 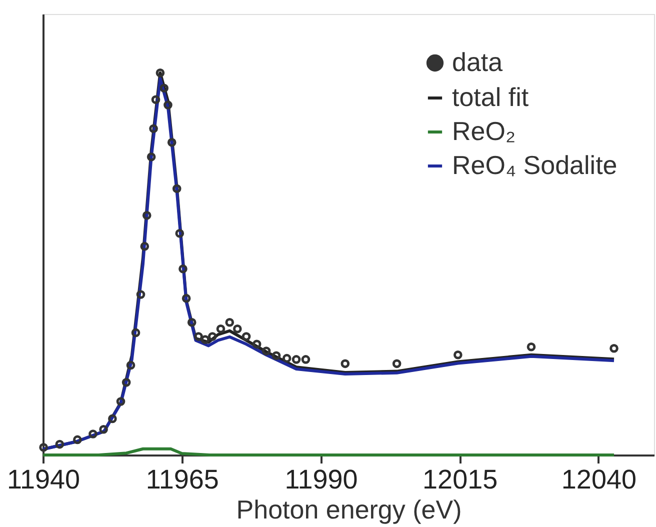 What do you see at coordinates (43, 479) in the screenshot?
I see `x-tick-label: 11940` at bounding box center [43, 479].